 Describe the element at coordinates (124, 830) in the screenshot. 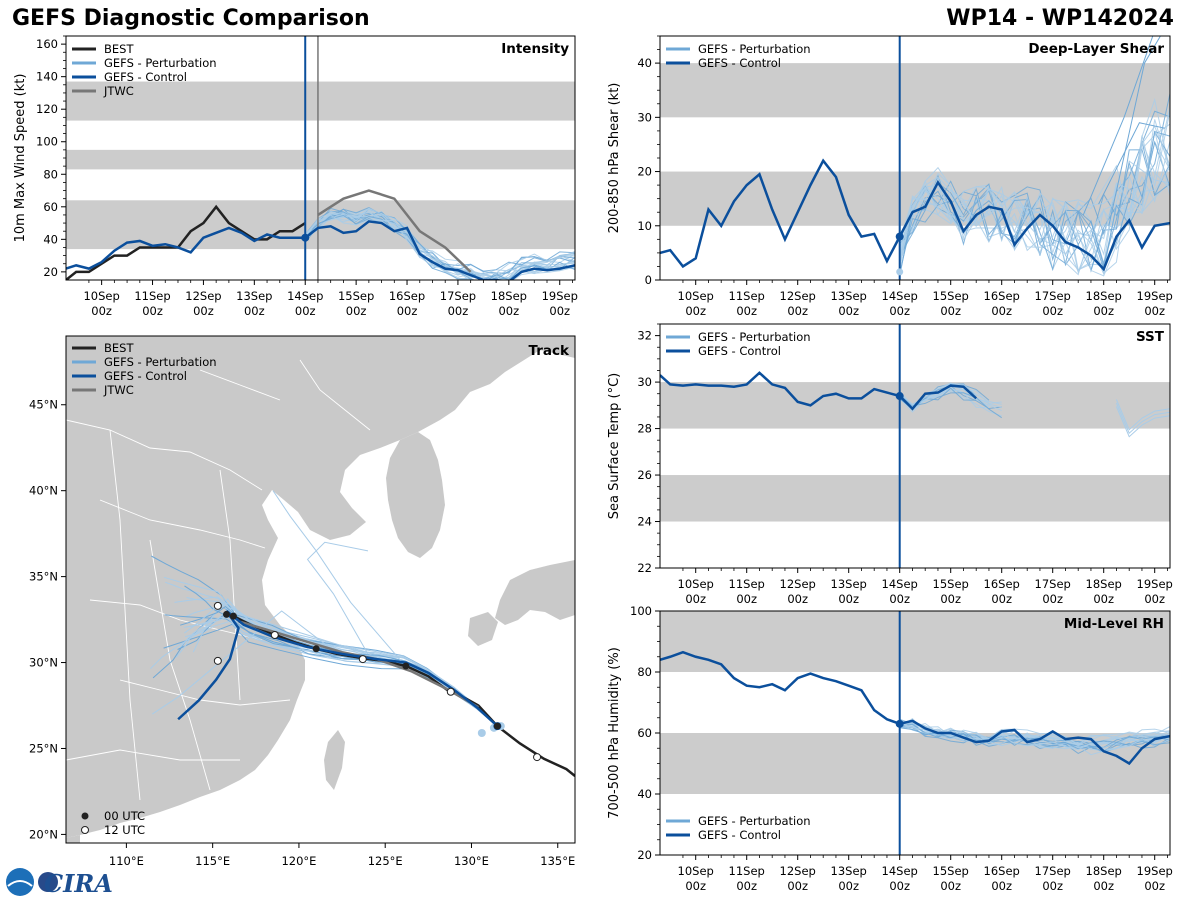

I see `track-marker-legend-label: 12 UTC` at that location.